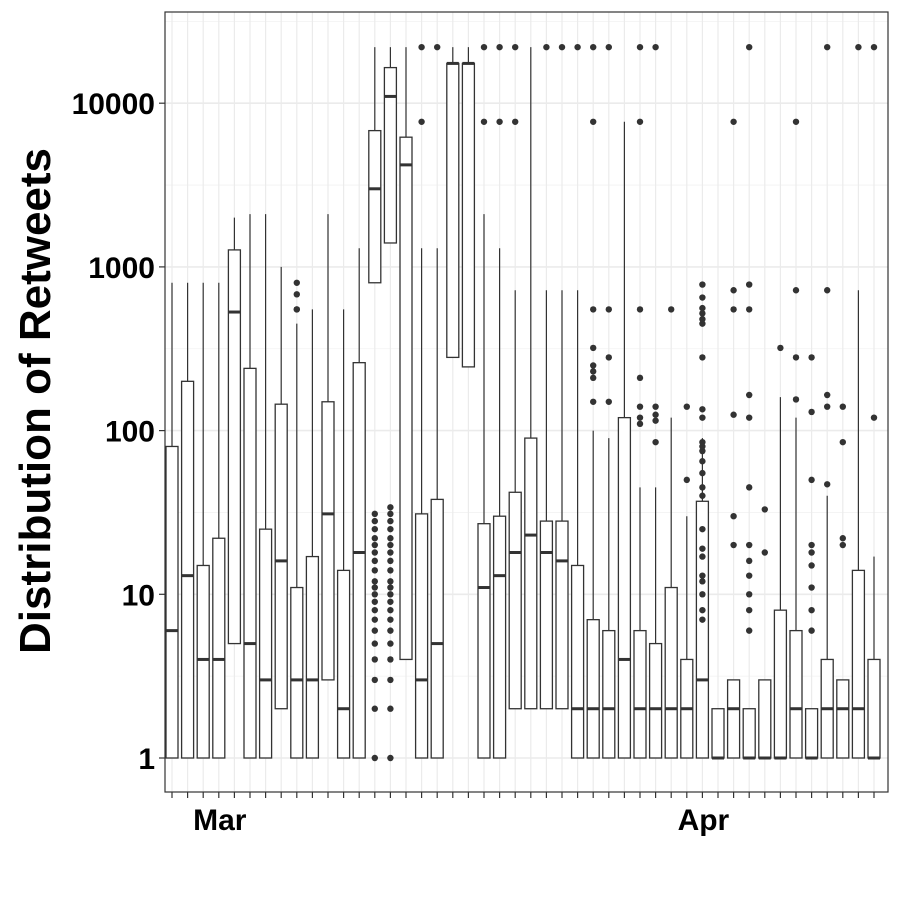 The height and width of the screenshot is (900, 900). Describe the element at coordinates (118, 432) in the screenshot. I see `y-axis: 1 10 100 1000 10000` at that location.